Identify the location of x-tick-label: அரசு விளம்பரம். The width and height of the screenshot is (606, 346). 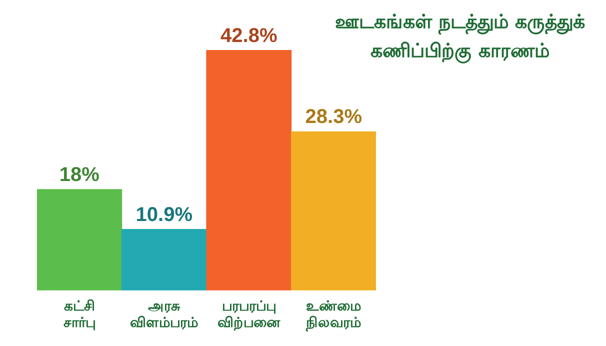
(164, 315).